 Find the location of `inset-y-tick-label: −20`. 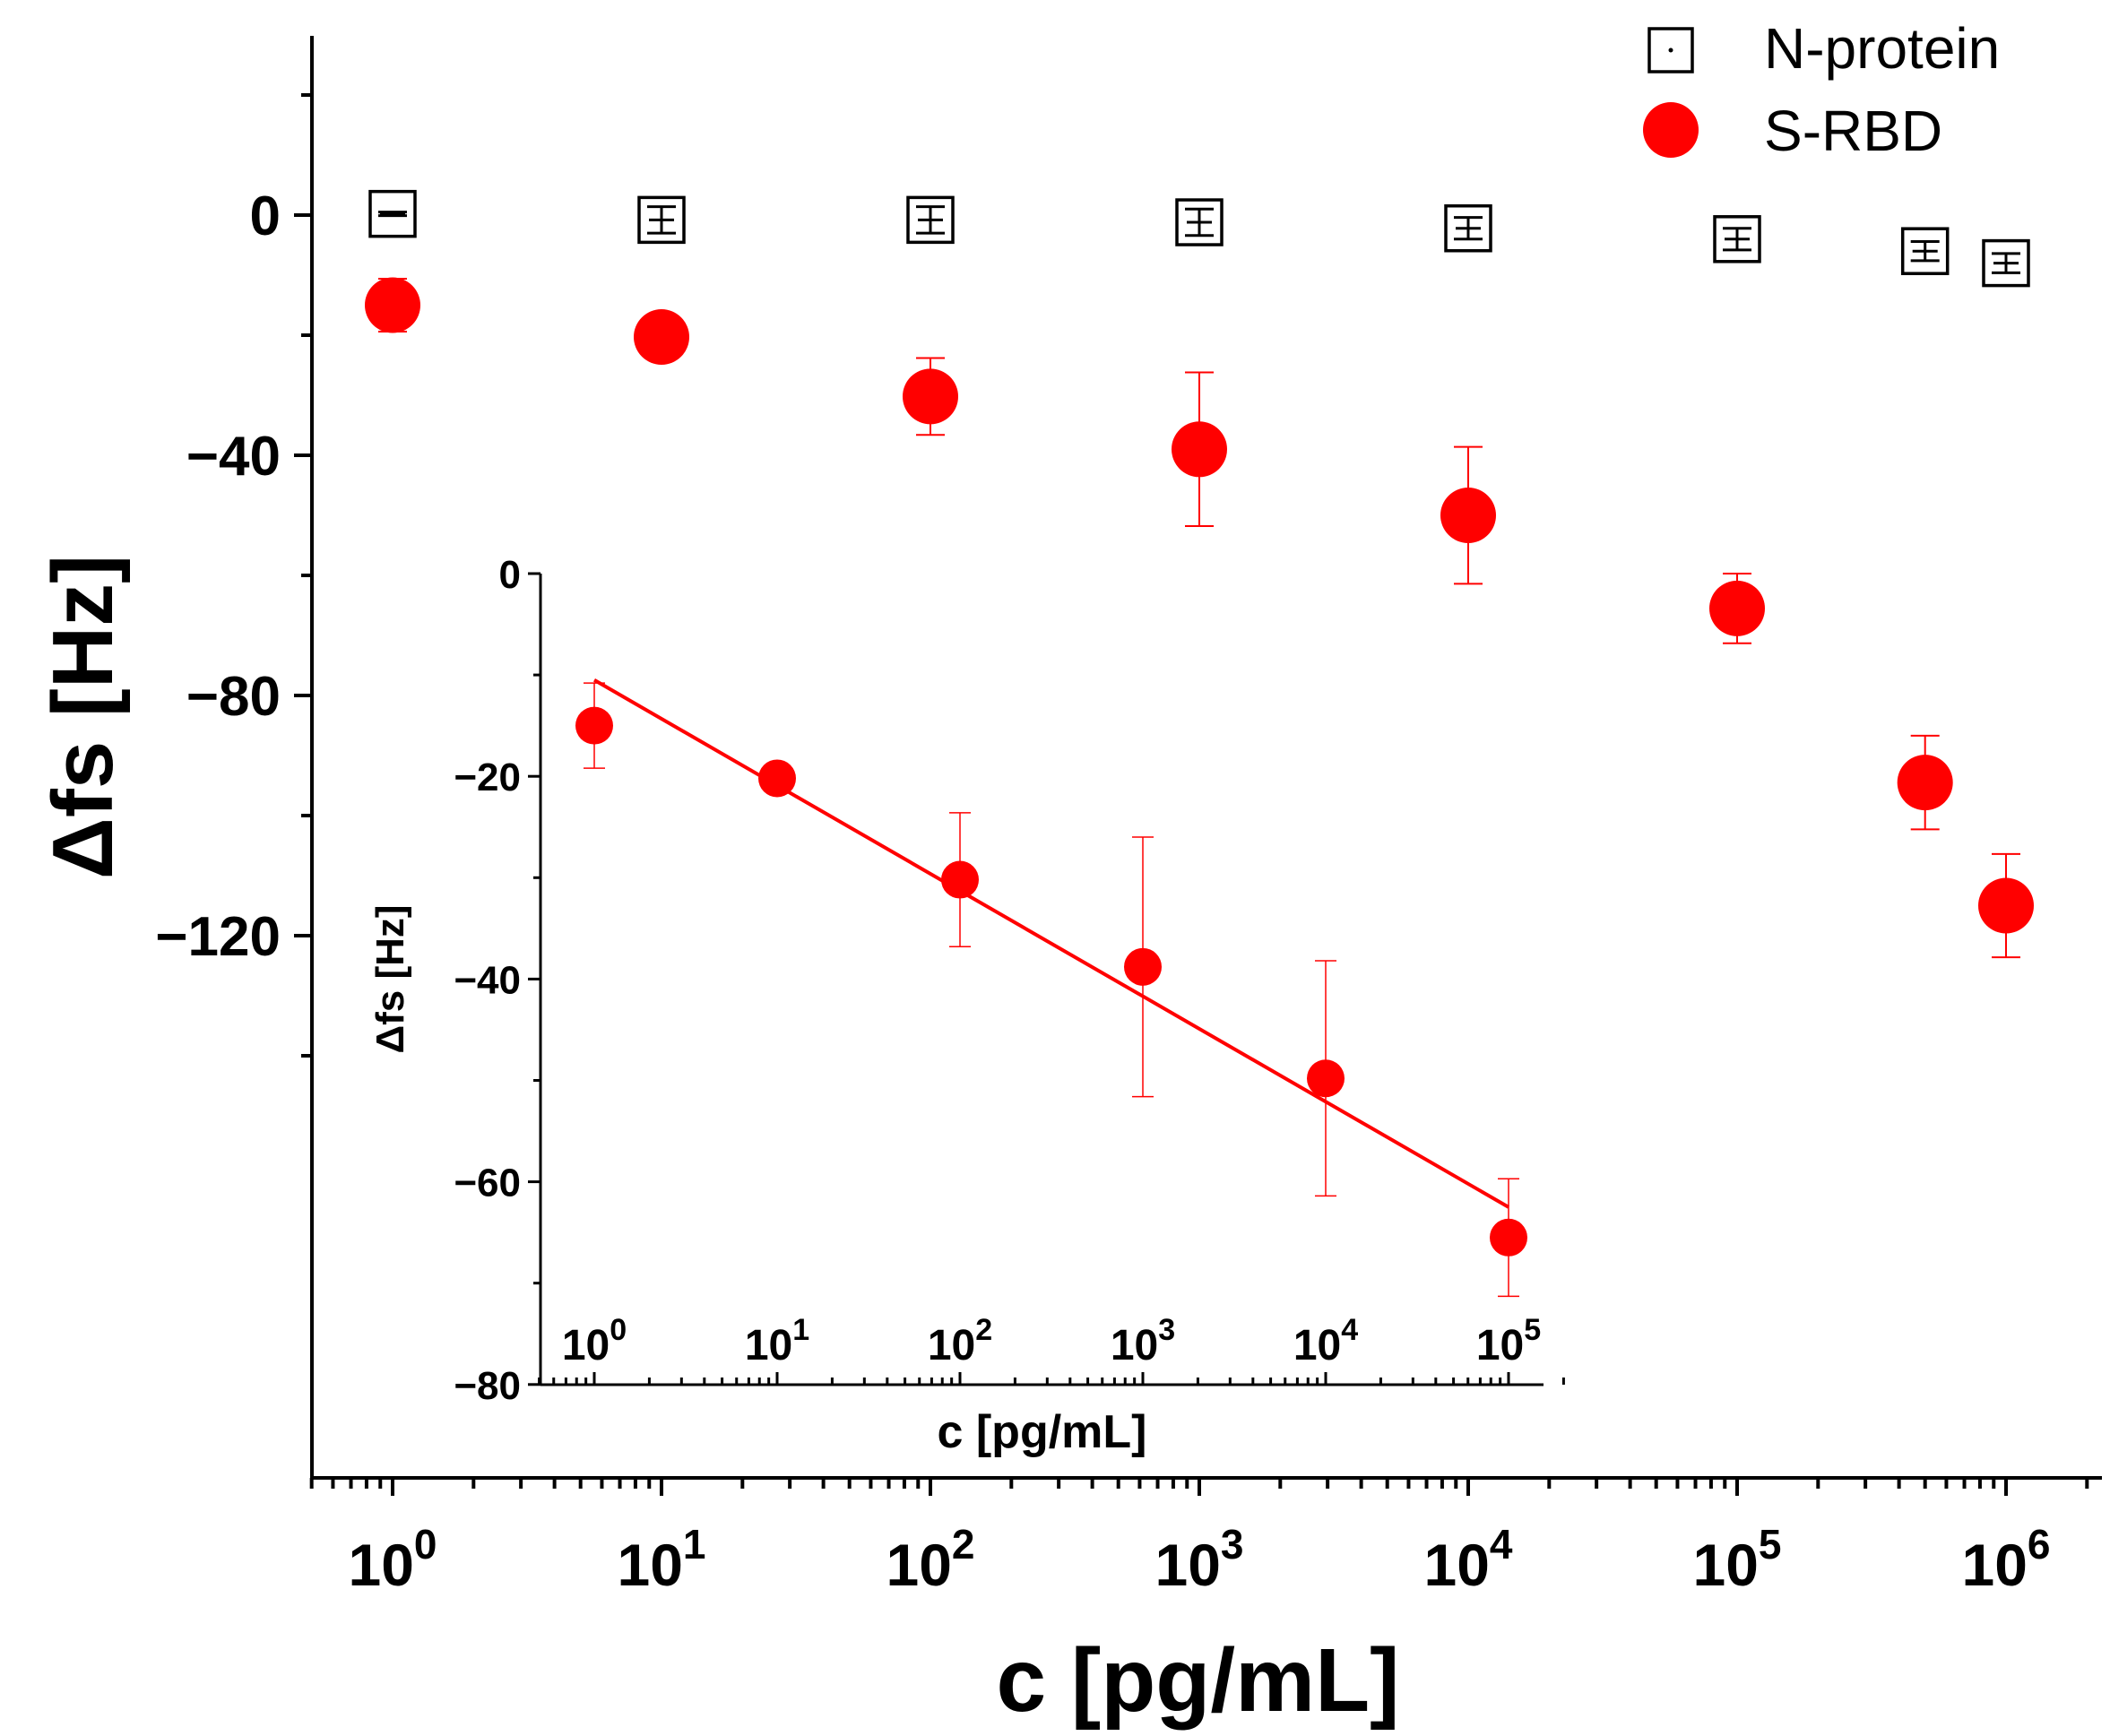

inset-y-tick-label: −20 is located at coordinates (487, 777).